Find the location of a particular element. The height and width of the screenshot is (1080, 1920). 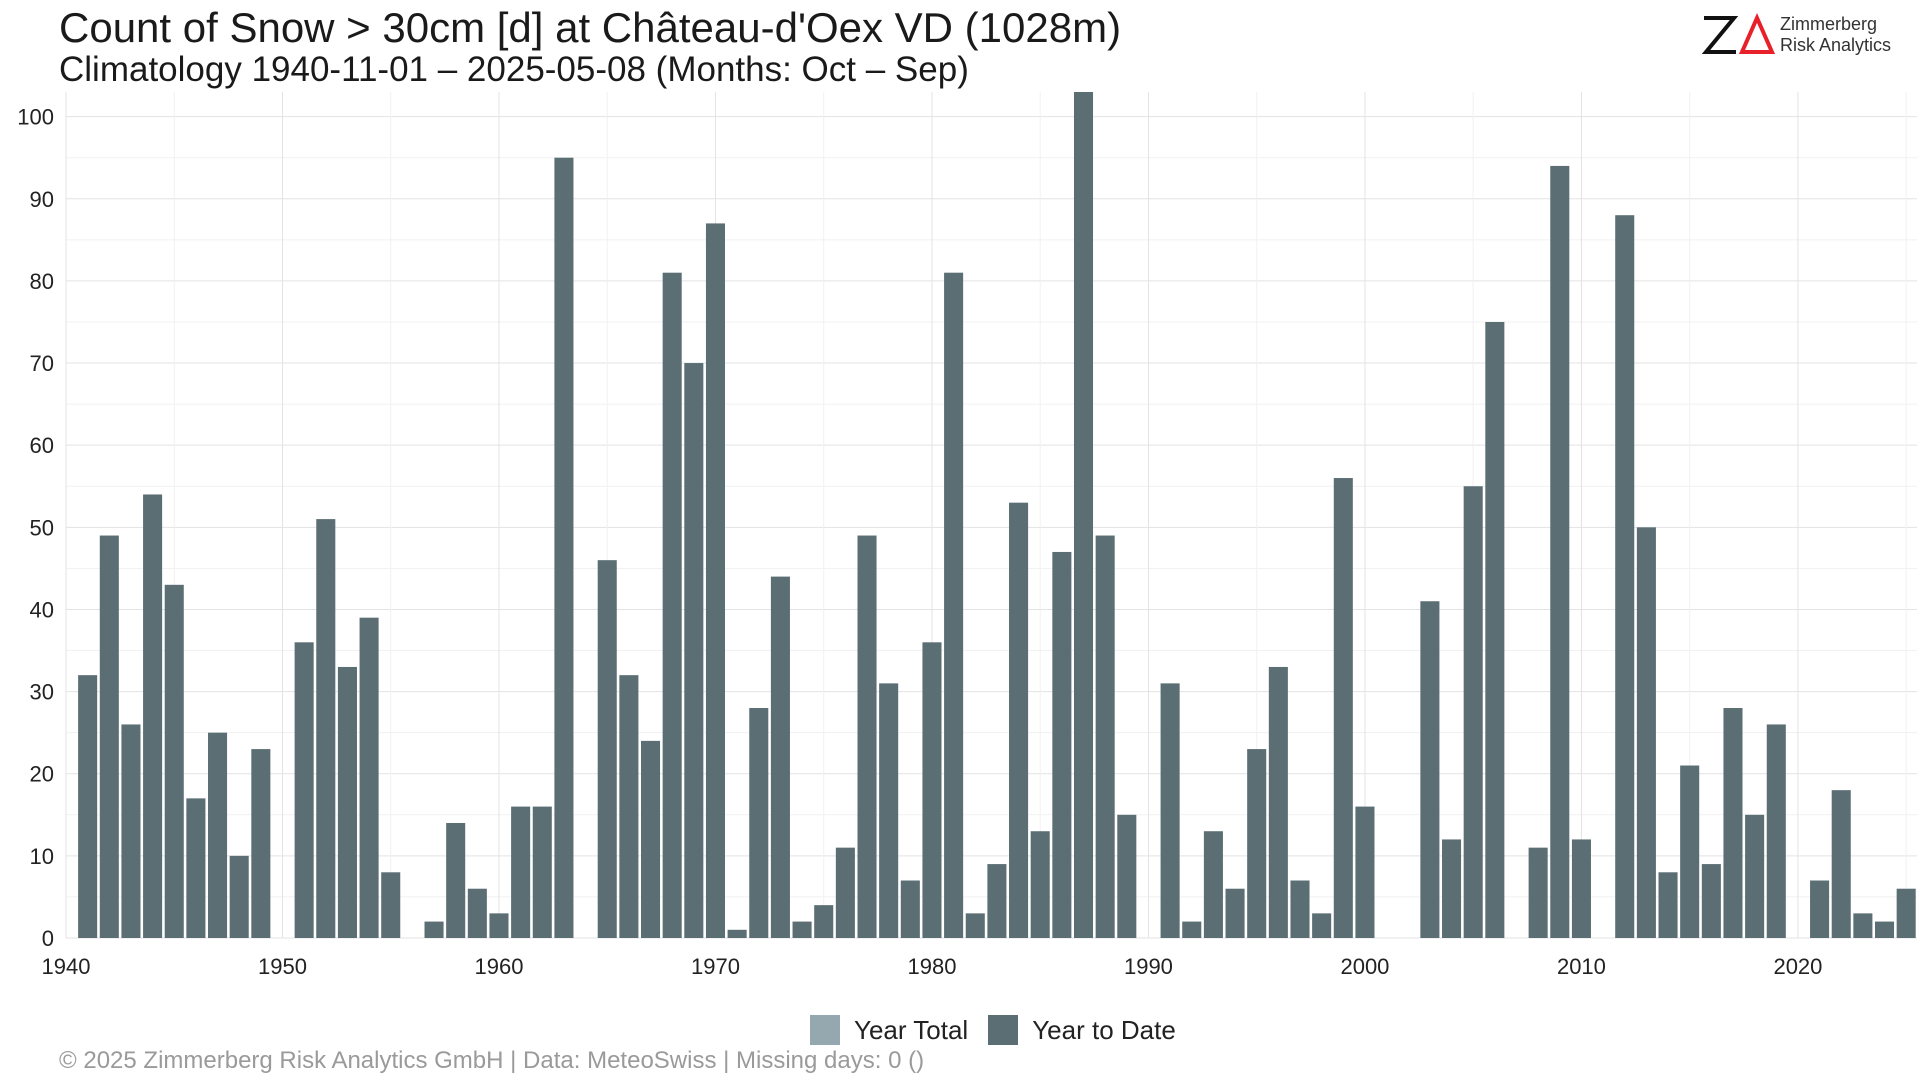

bar-2008 is located at coordinates (1538, 892).